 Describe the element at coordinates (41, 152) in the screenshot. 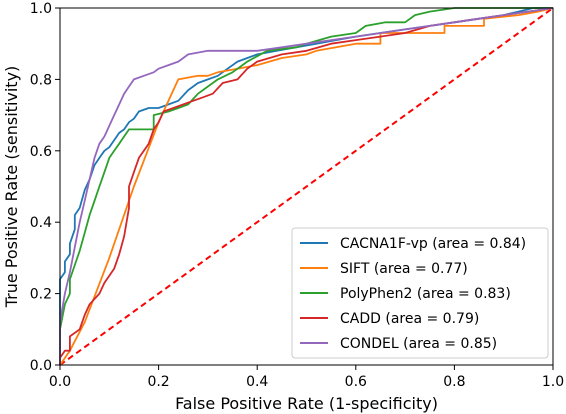

I see `y-tick-label: 0.6` at that location.